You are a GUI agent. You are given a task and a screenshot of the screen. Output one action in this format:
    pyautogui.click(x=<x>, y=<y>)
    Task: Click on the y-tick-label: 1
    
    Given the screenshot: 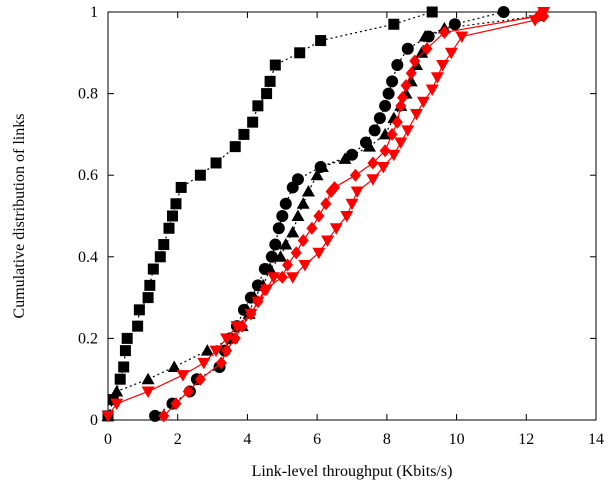 What is the action you would take?
    pyautogui.click(x=94, y=12)
    